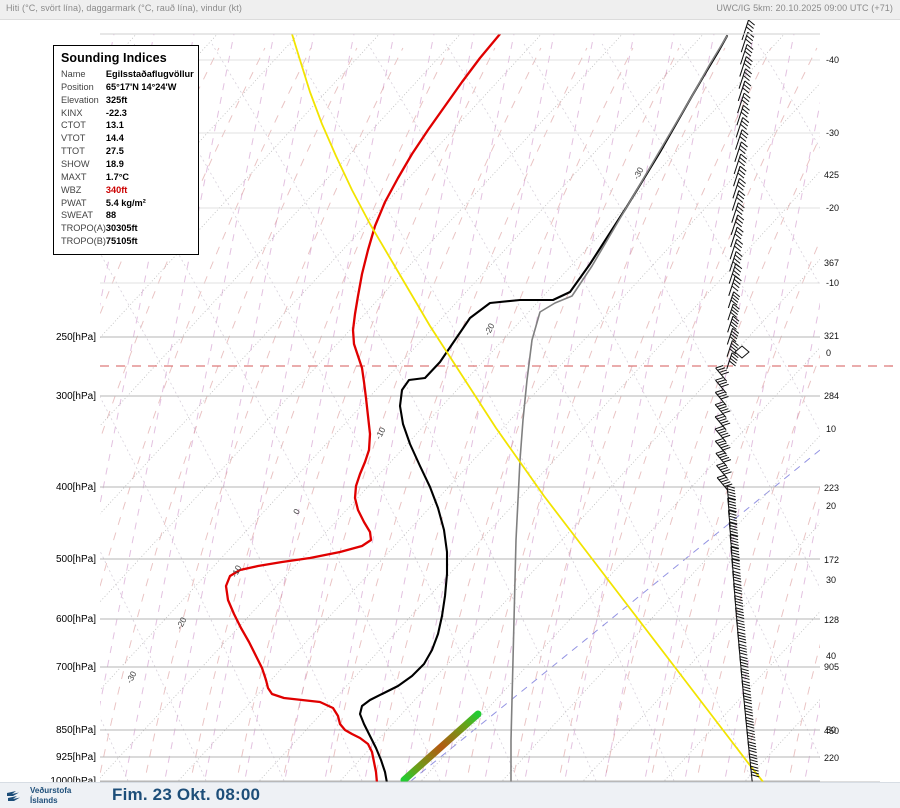 This screenshot has width=900, height=808. Describe the element at coordinates (832, 60) in the screenshot. I see `right-temperature-label: -40` at that location.